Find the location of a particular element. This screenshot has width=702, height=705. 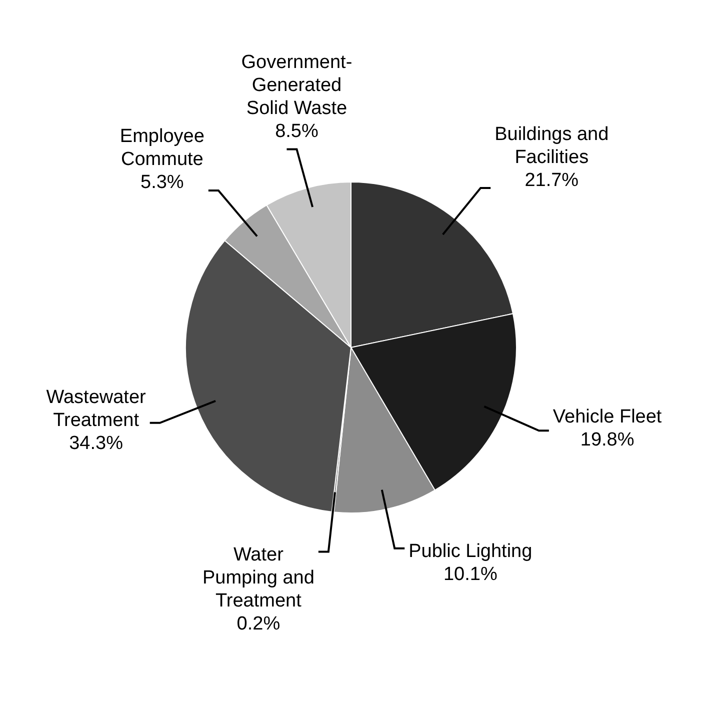

data-label: 19.8% is located at coordinates (607, 439).